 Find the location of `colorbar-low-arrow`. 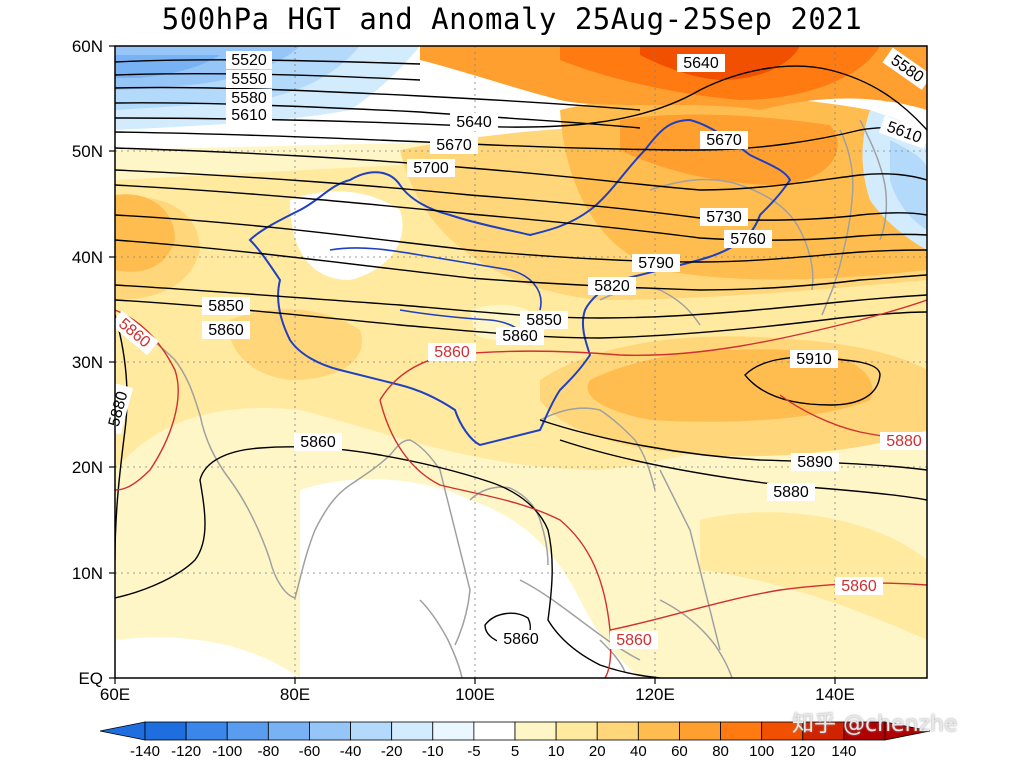

colorbar-low-arrow is located at coordinates (122, 731).